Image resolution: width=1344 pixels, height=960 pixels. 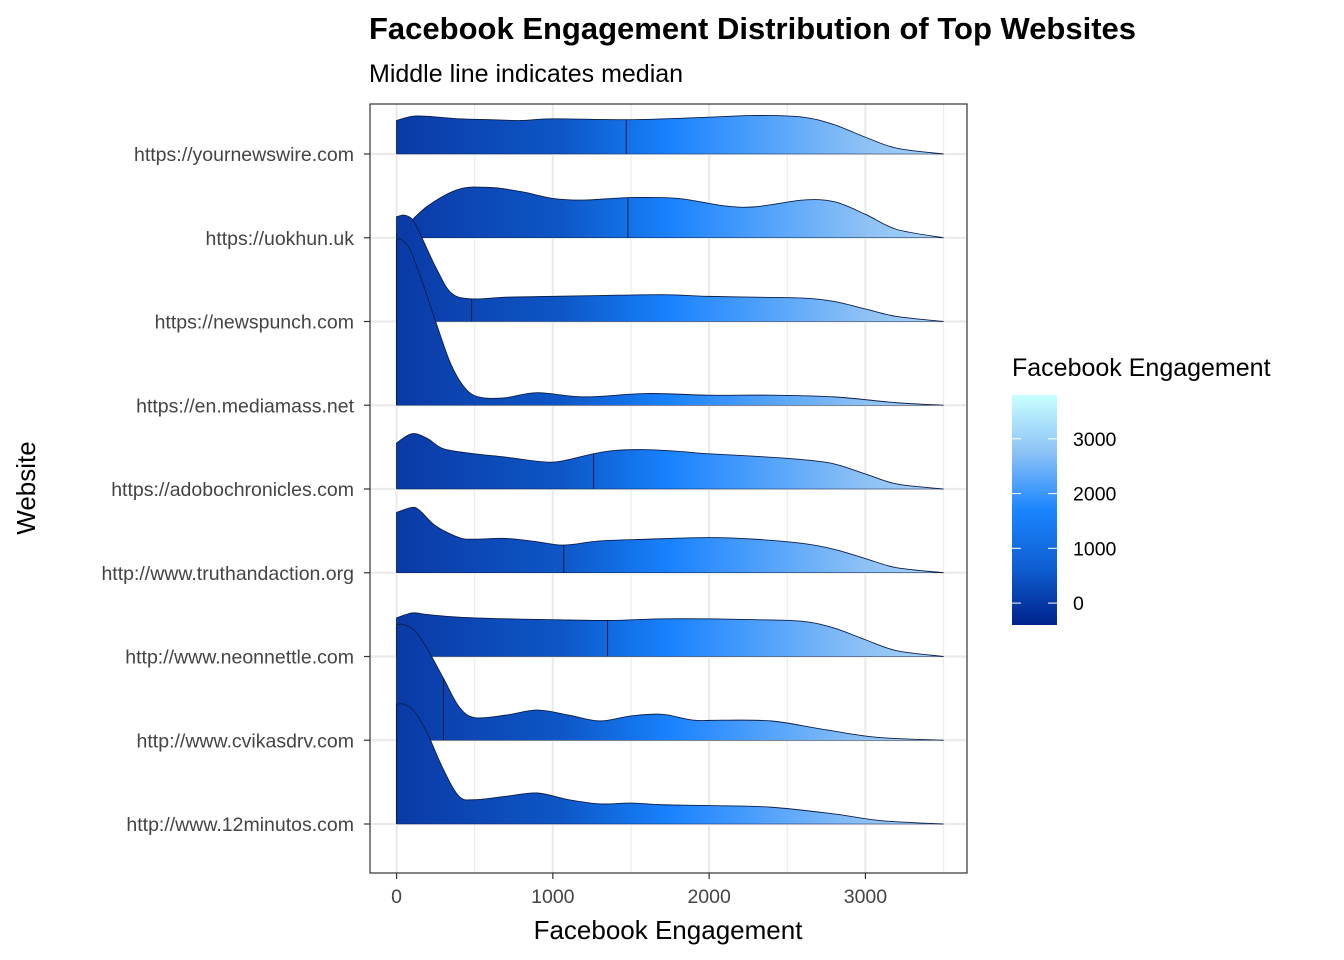 What do you see at coordinates (866, 897) in the screenshot?
I see `x-tick-label: 3000` at bounding box center [866, 897].